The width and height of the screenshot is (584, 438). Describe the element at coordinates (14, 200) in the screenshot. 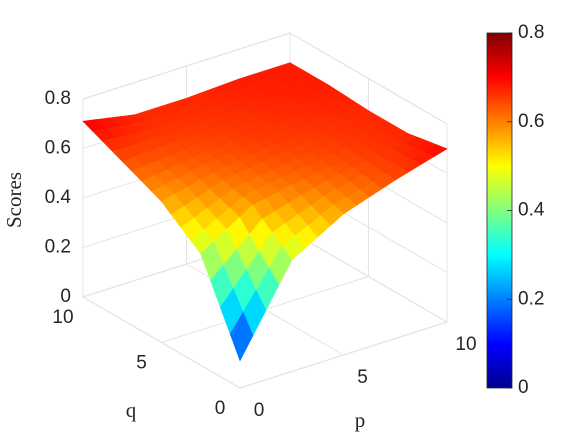

I see `z-axis-label: Scores` at that location.